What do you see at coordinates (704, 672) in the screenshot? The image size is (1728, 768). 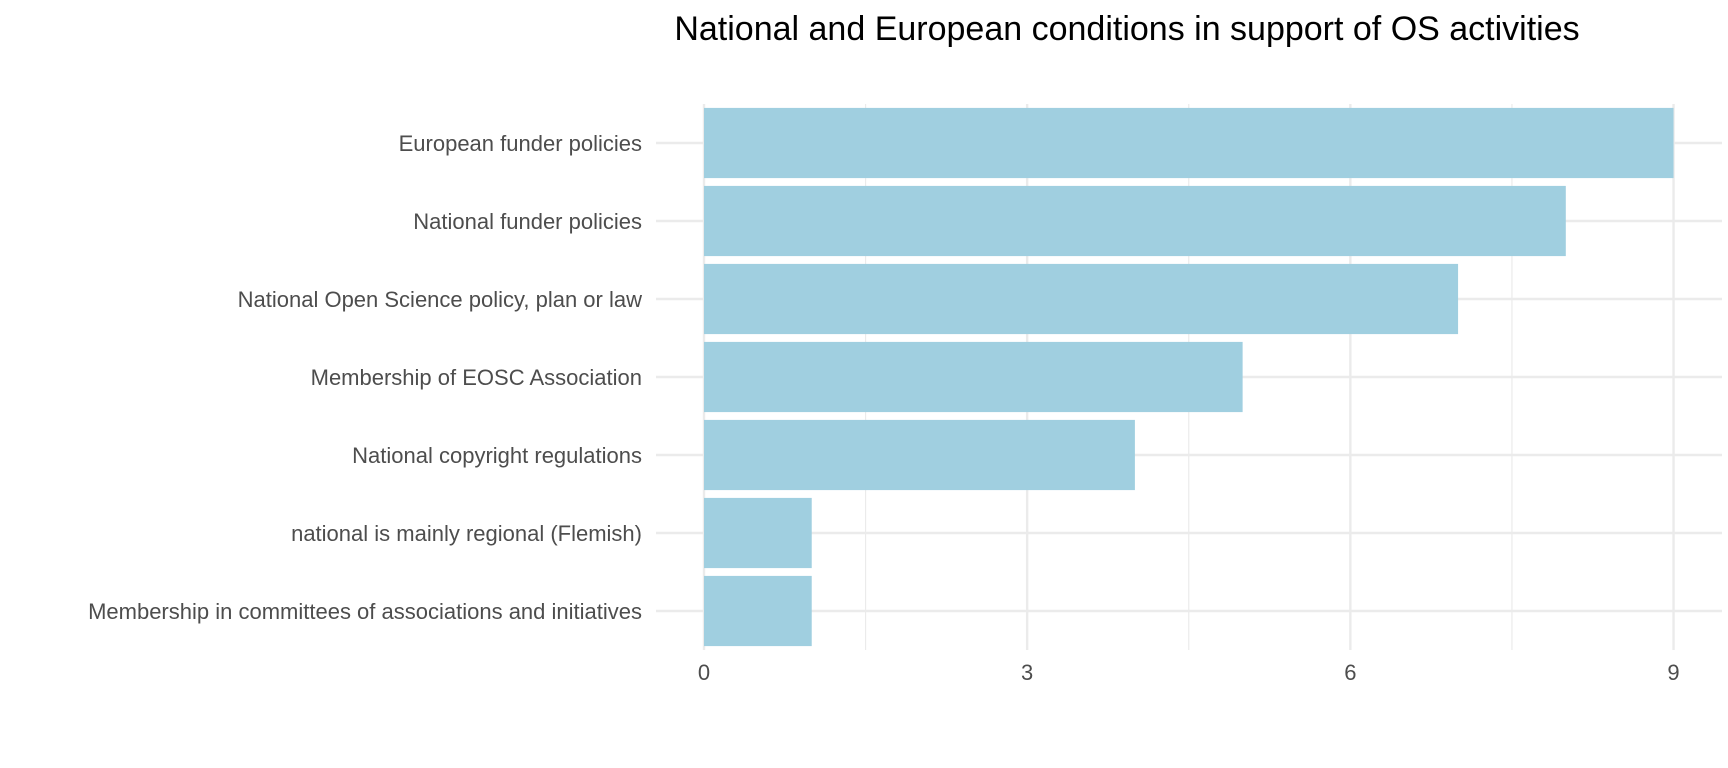 I see `x-tick-label: 0` at bounding box center [704, 672].